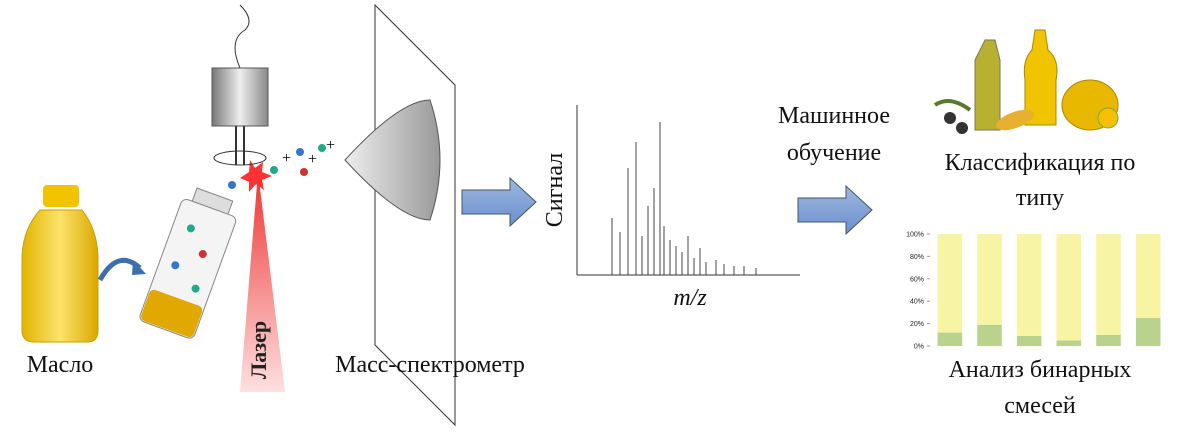 The image size is (1200, 442). What do you see at coordinates (262, 282) in the screenshot?
I see `laser-beam` at bounding box center [262, 282].